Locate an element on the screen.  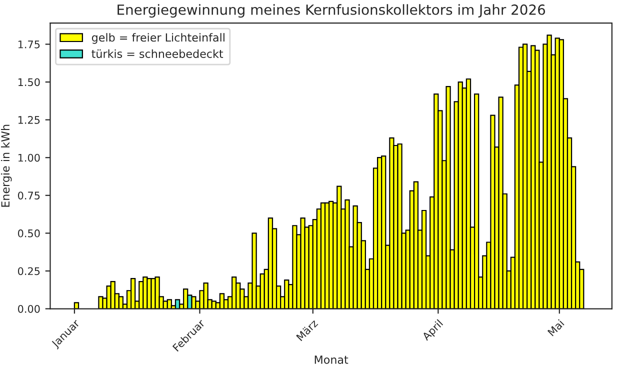
y-tick-label: 1.50 is located at coordinates (29, 82).